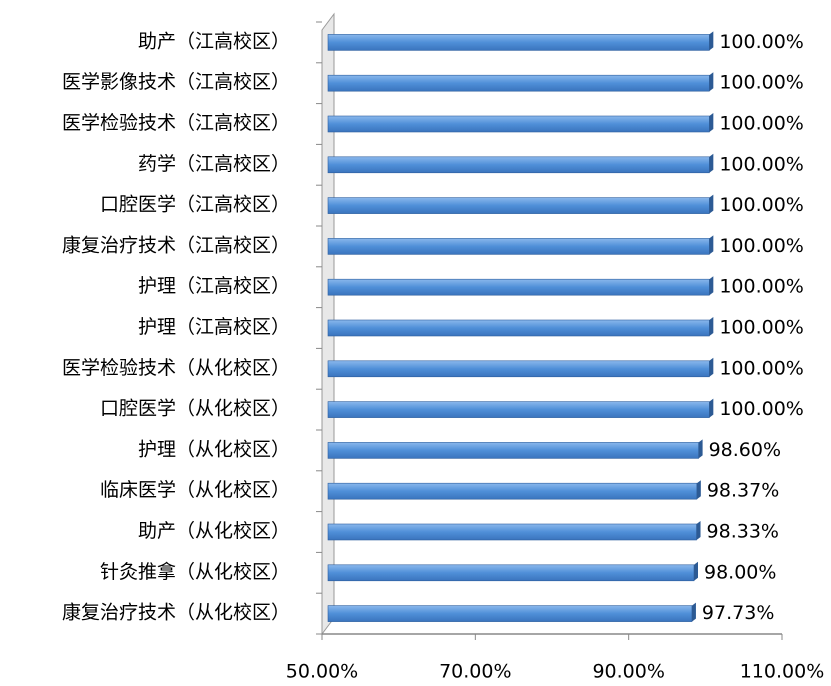 This screenshot has width=831, height=686. I want to click on data-label: 98.00%, so click(740, 572).